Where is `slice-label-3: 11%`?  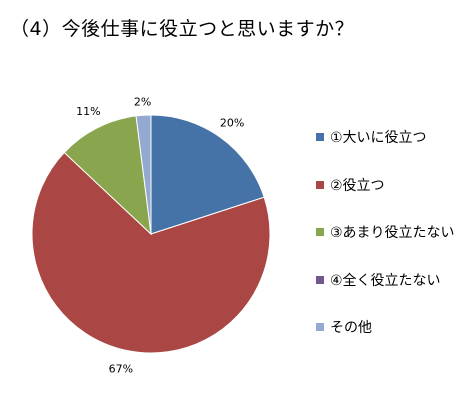 slice-label-3: 11% is located at coordinates (88, 111).